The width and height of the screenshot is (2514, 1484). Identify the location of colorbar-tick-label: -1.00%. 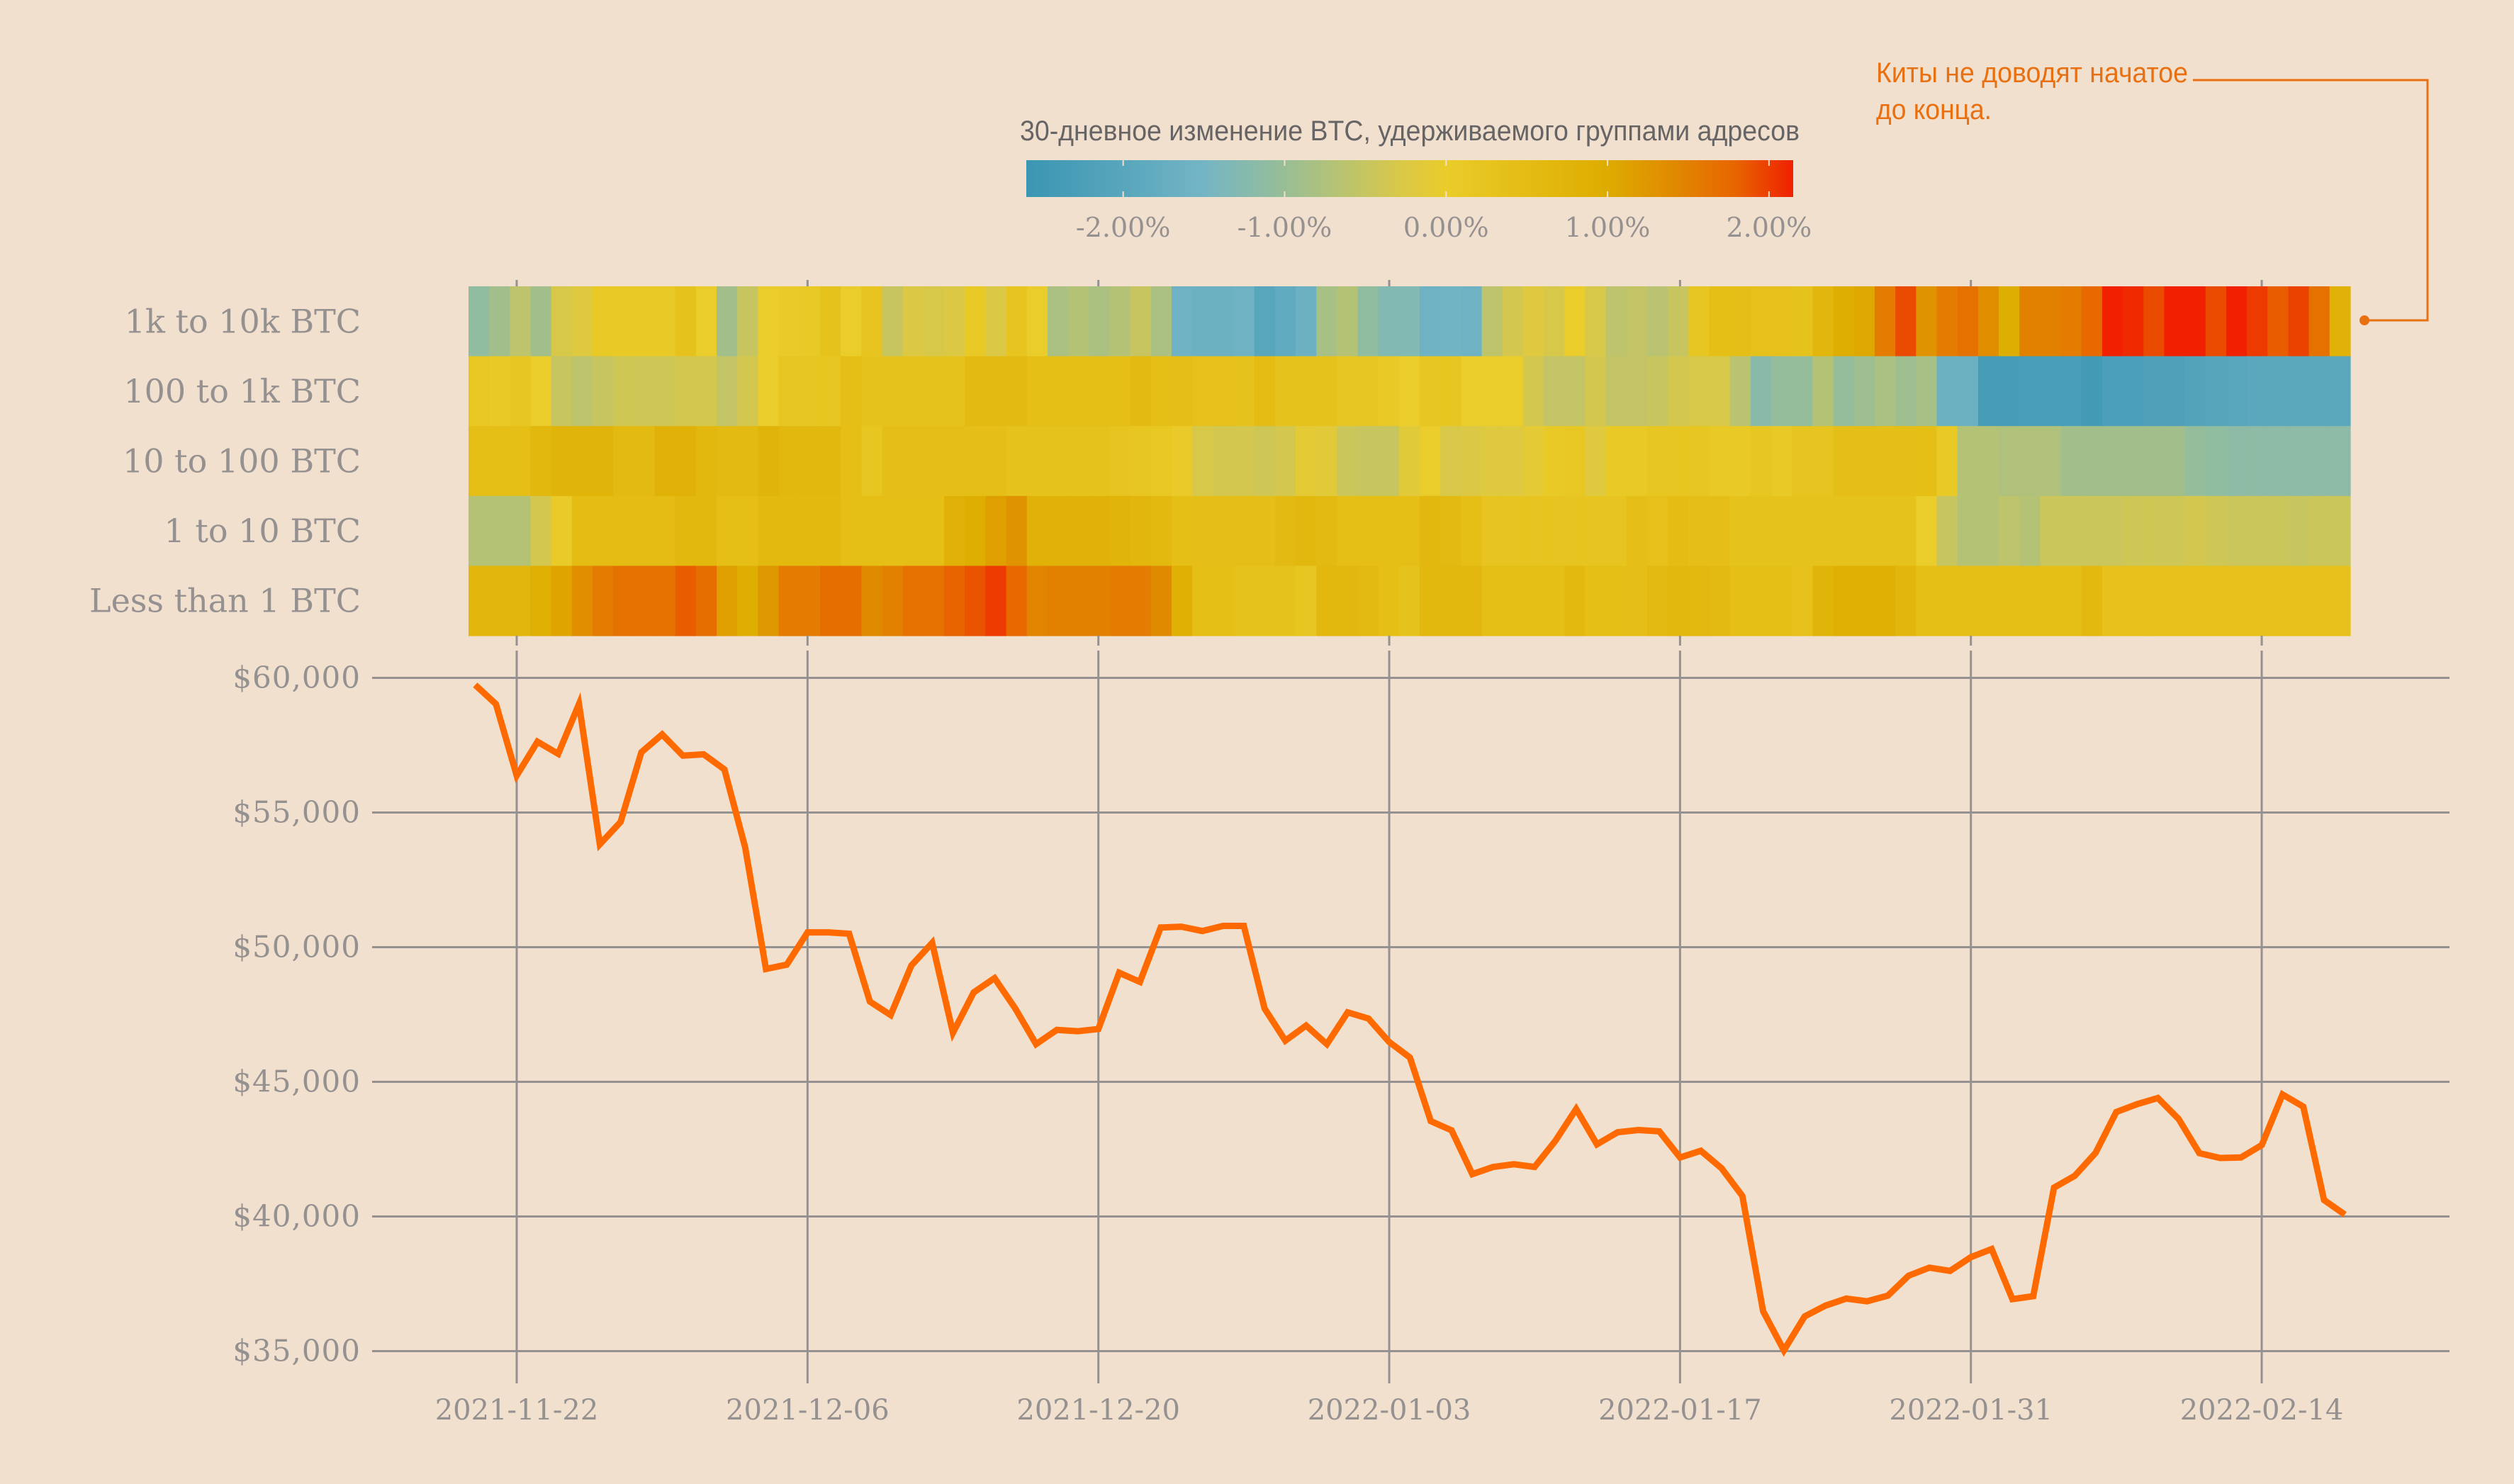
(1285, 227).